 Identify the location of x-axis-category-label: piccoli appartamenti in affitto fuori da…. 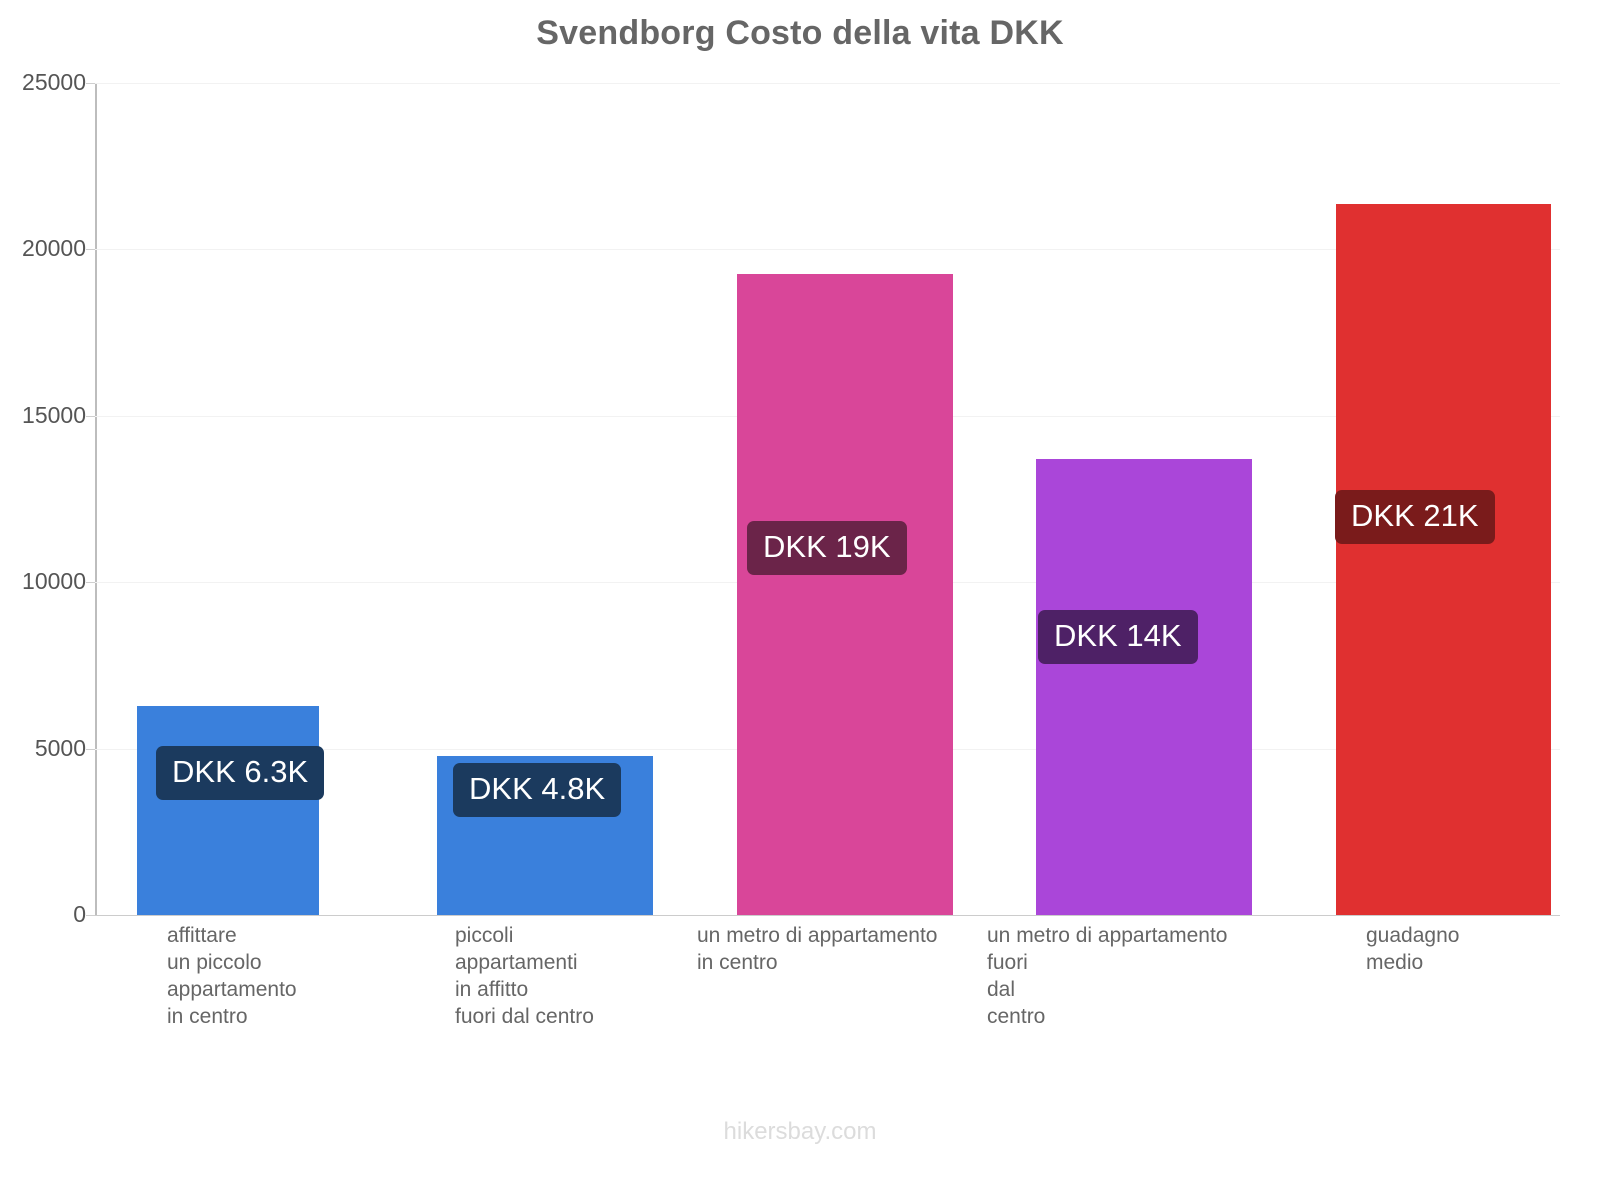
(524, 976).